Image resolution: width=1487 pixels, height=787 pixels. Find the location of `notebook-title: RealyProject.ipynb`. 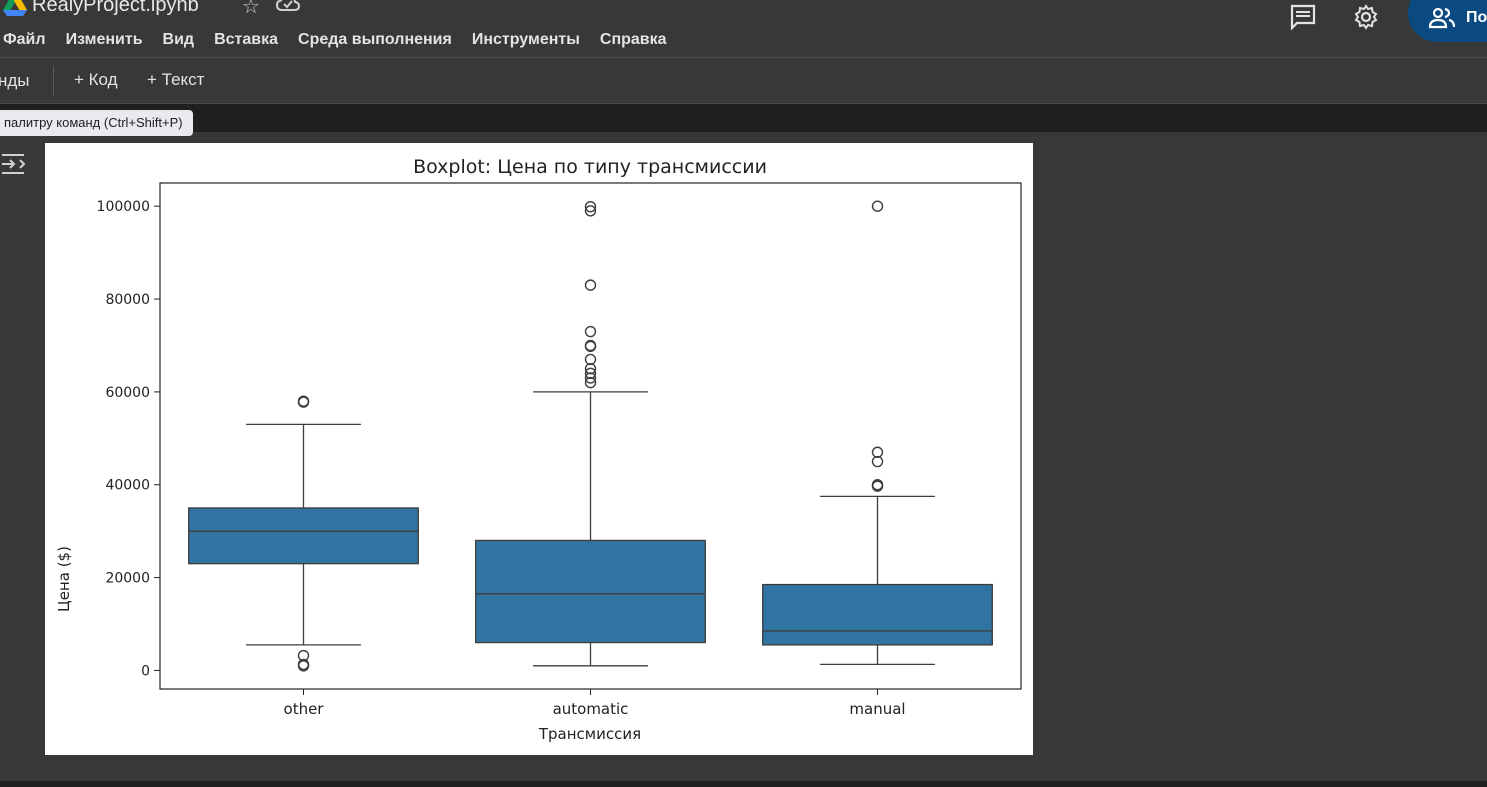

notebook-title: RealyProject.ipynb is located at coordinates (115, 8).